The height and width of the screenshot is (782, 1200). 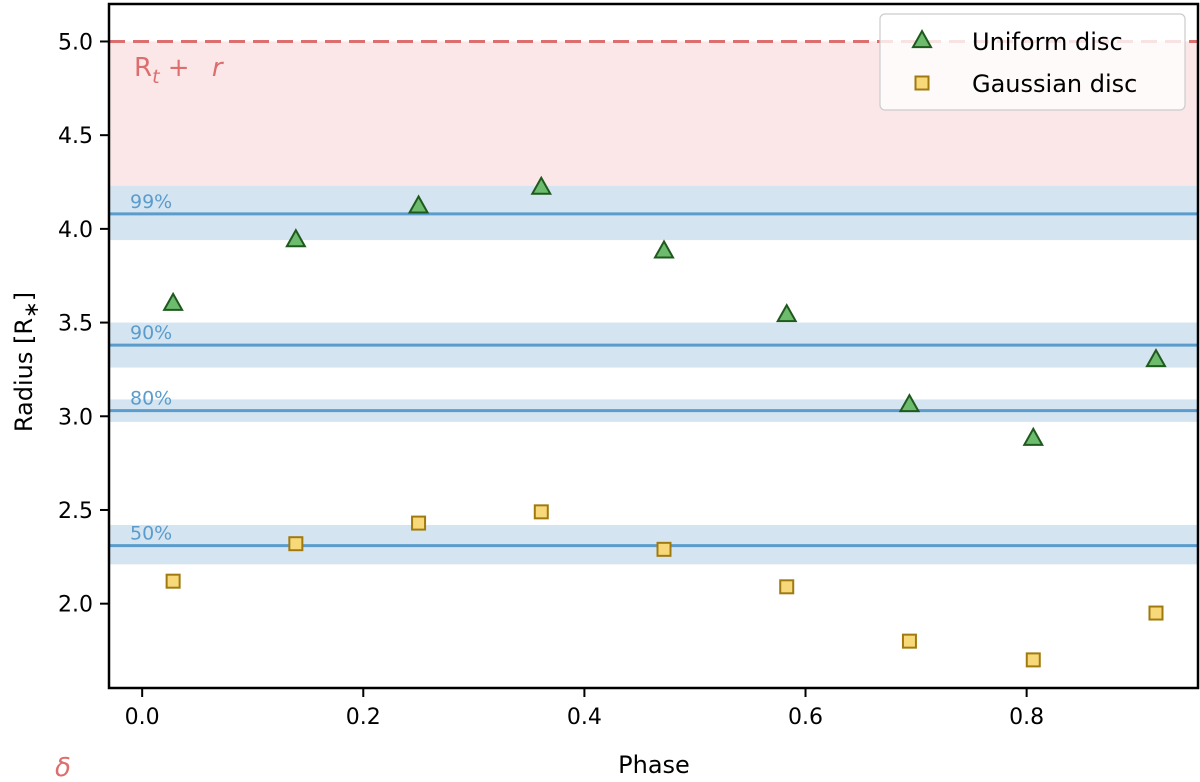 What do you see at coordinates (654, 765) in the screenshot?
I see `x-axis-title: Phase` at bounding box center [654, 765].